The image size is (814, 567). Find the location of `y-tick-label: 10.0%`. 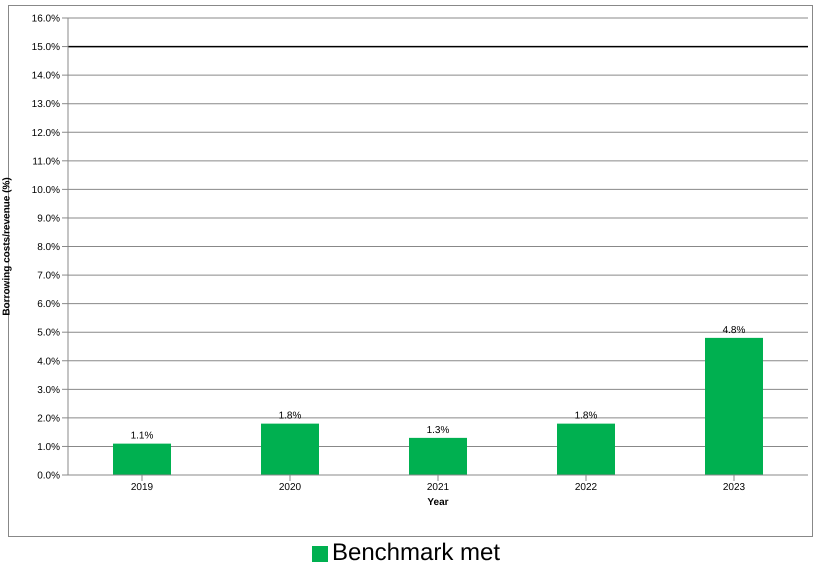

y-tick-label: 10.0% is located at coordinates (46, 190).